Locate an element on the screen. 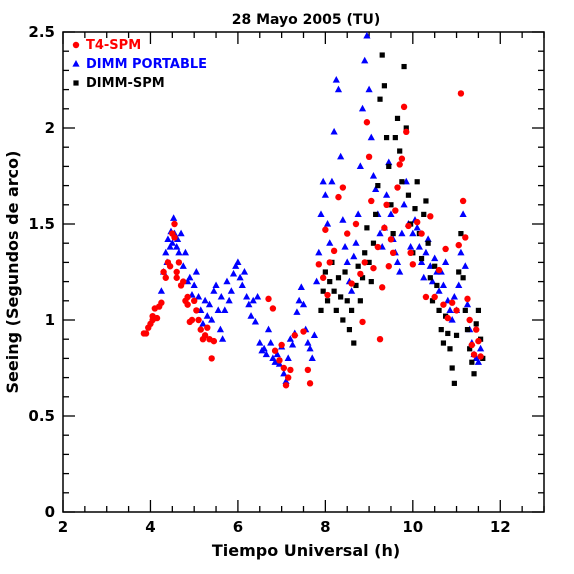 The height and width of the screenshot is (574, 574). x-tick-label: 6 is located at coordinates (238, 527).